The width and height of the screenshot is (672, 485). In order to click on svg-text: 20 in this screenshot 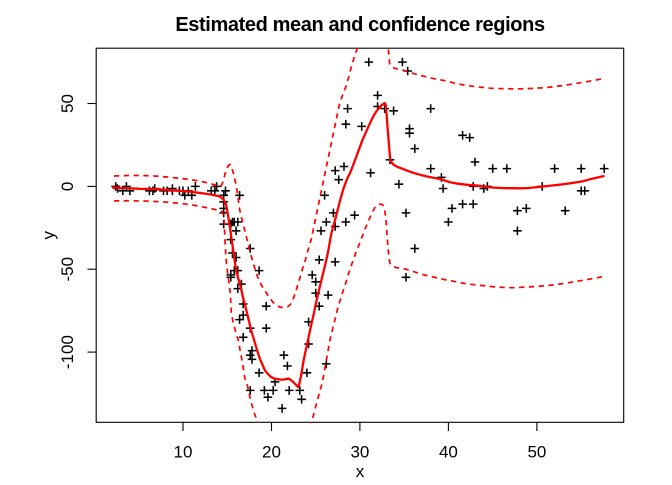, I will do `click(271, 452)`.